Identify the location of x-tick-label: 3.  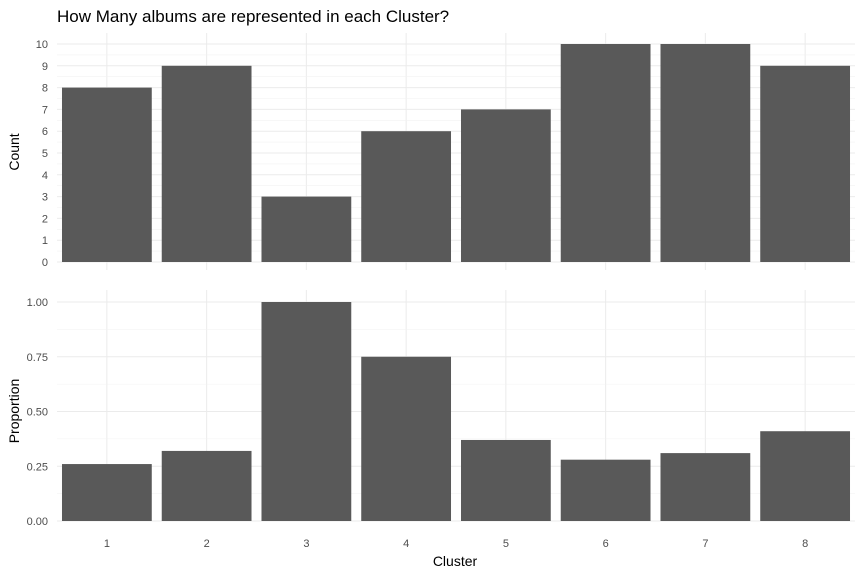
(306, 544).